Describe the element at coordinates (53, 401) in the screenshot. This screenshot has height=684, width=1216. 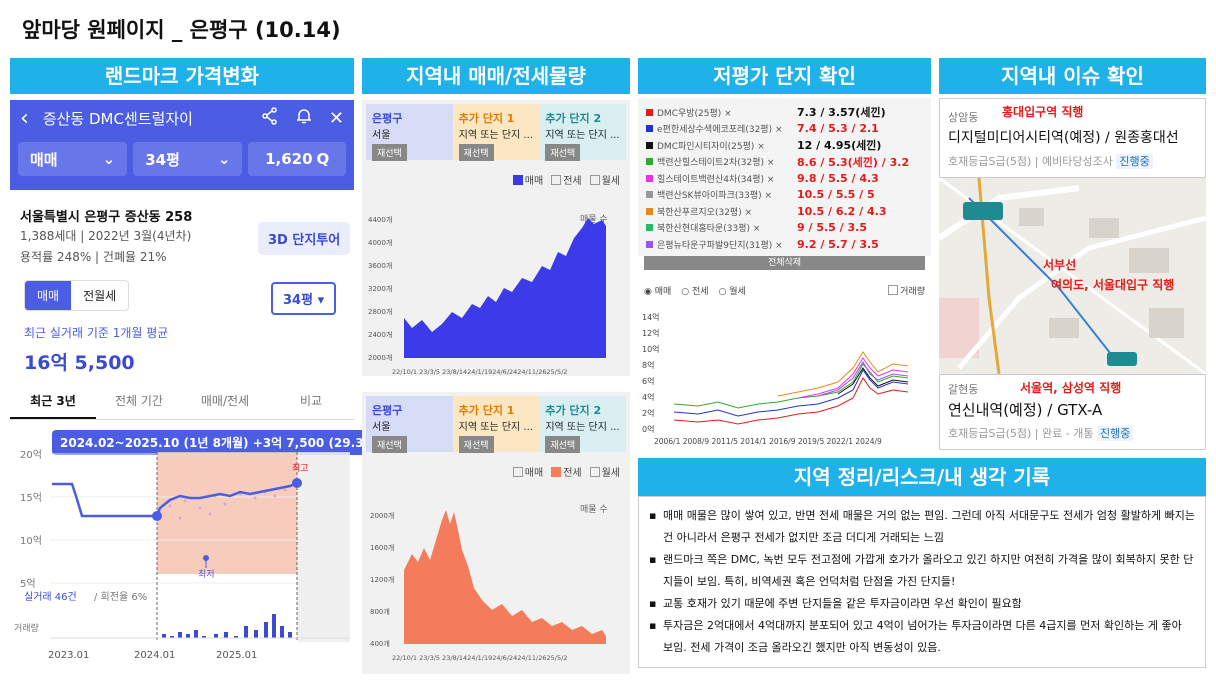
I see `tab-recent-3y: 최근 3년` at that location.